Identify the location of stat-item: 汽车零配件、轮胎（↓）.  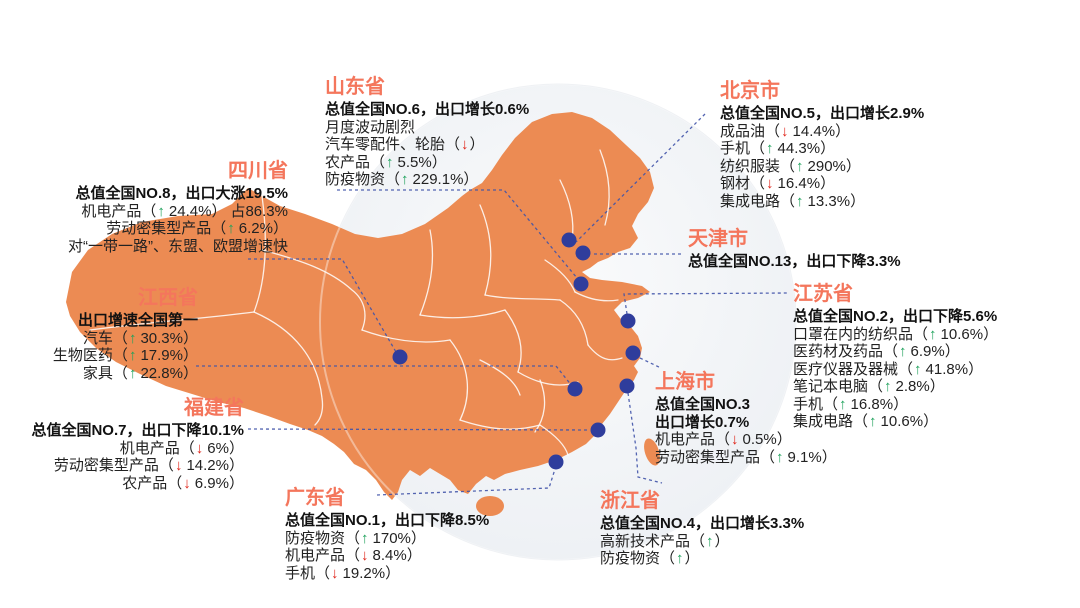
(405, 144).